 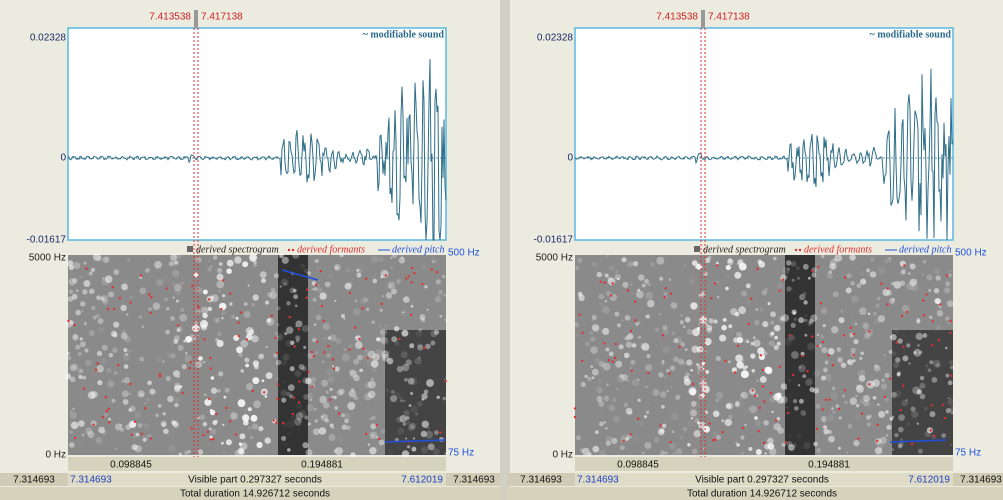 What do you see at coordinates (250, 493) in the screenshot?
I see `total-row` at bounding box center [250, 493].